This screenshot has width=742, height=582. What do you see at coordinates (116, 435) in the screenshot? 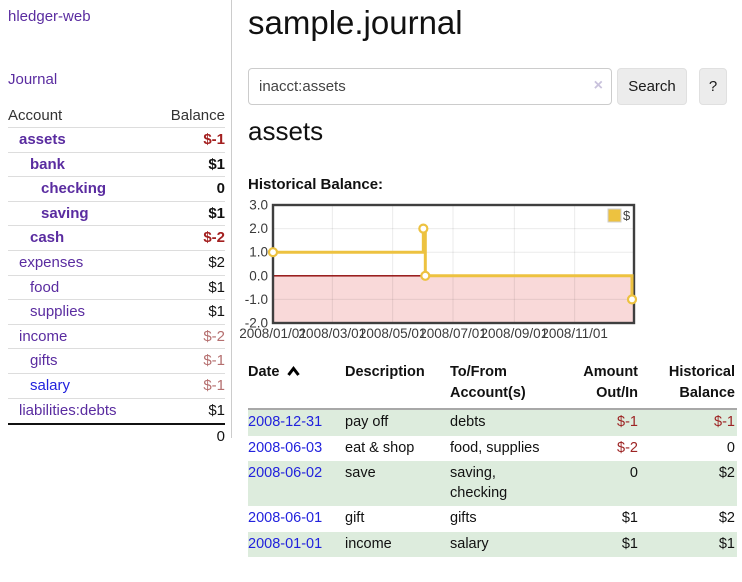
I see `accounts-total-row: 0` at bounding box center [116, 435].